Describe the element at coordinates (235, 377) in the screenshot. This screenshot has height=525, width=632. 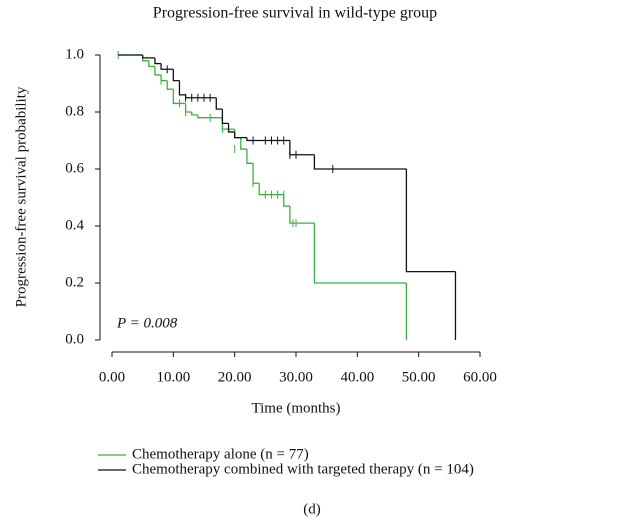
I see `x-tick-label: 20.00` at that location.